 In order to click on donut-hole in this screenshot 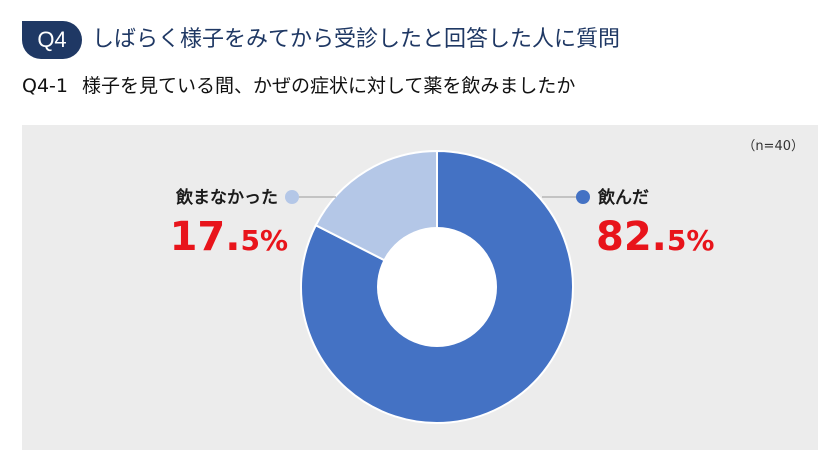, I will do `click(437, 287)`.